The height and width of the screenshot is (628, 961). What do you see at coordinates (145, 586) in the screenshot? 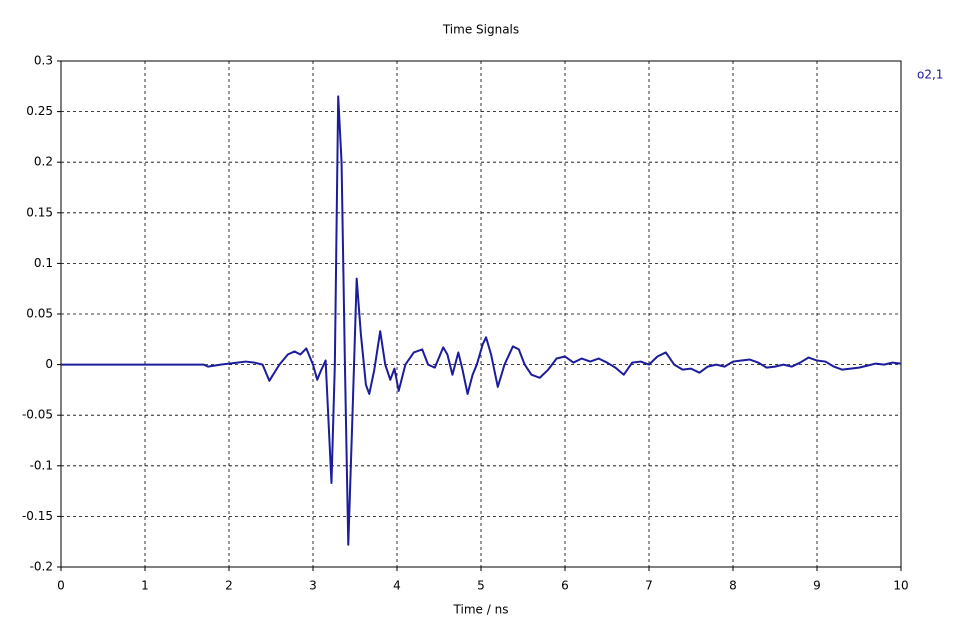
I see `x-tick-label: 1` at bounding box center [145, 586].